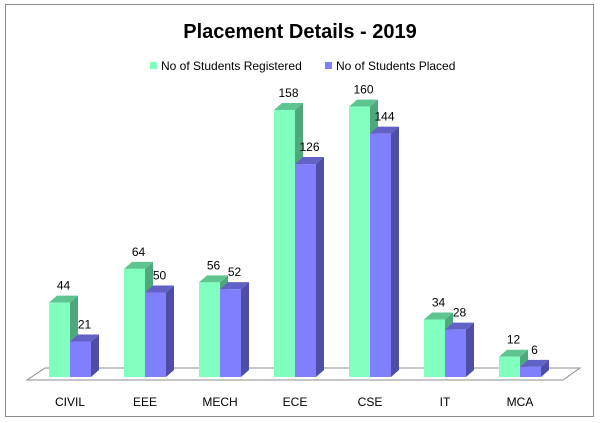  What do you see at coordinates (219, 402) in the screenshot?
I see `x-tick-label: MECH` at bounding box center [219, 402].